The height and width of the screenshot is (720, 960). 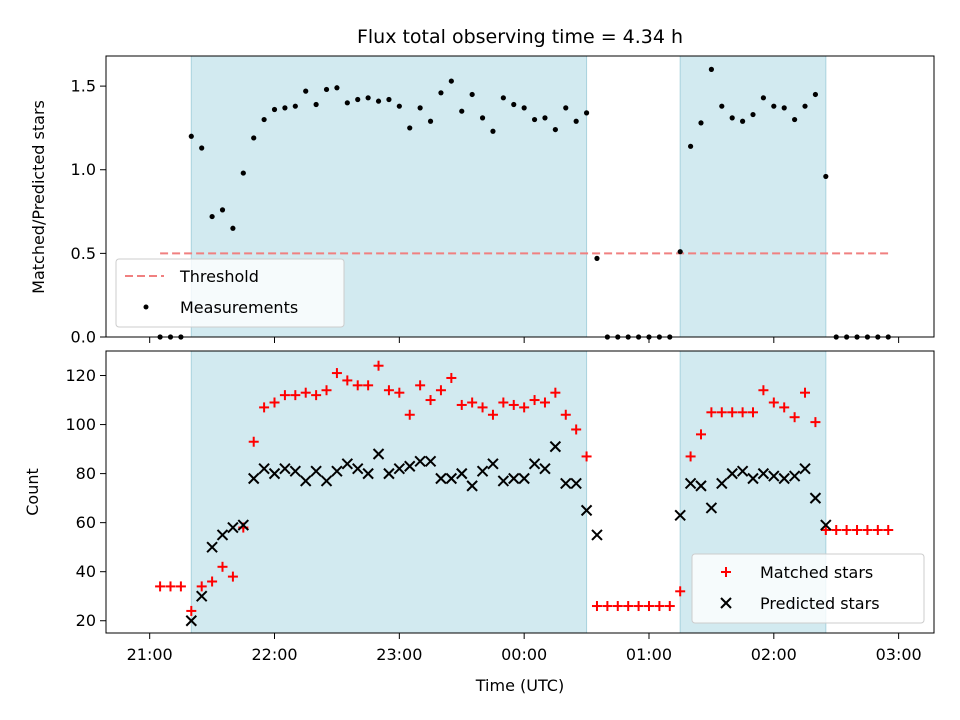 I want to click on top-x-ticks, so click(x=524, y=340).